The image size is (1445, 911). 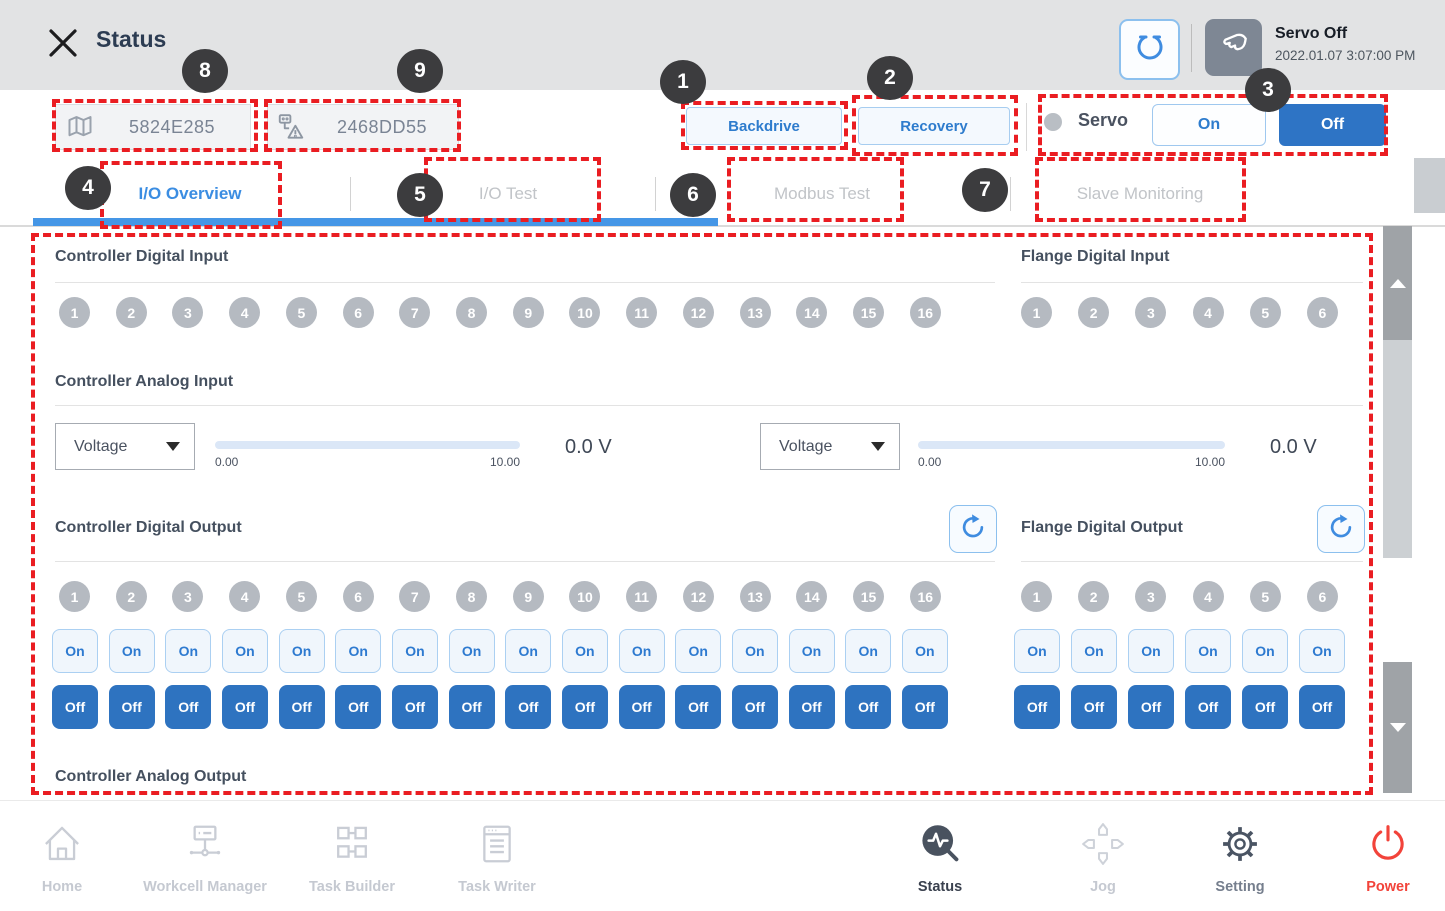 I want to click on controller-output-on-row: On On On On On On On On On On On On On On On On, so click(x=500, y=651).